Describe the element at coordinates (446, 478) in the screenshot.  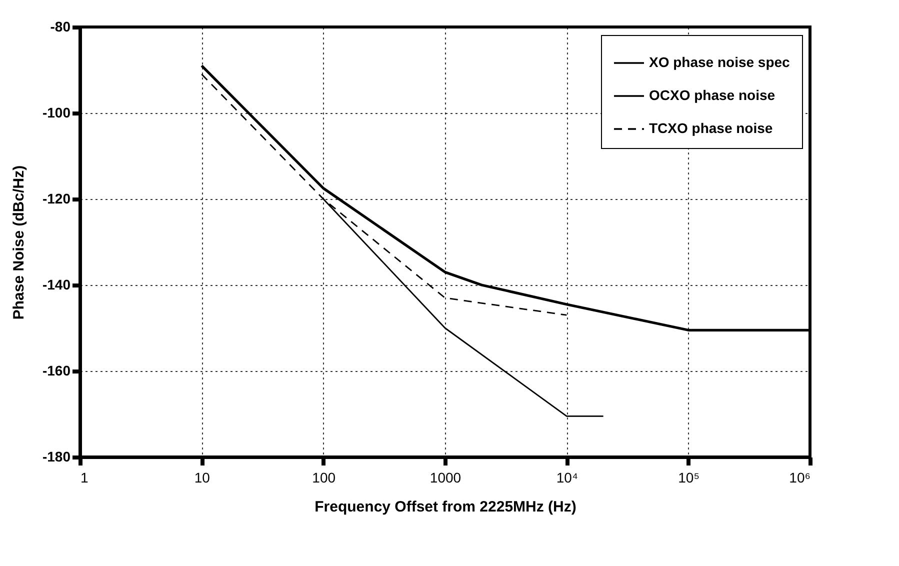
I see `x-tick-label: 1000` at that location.